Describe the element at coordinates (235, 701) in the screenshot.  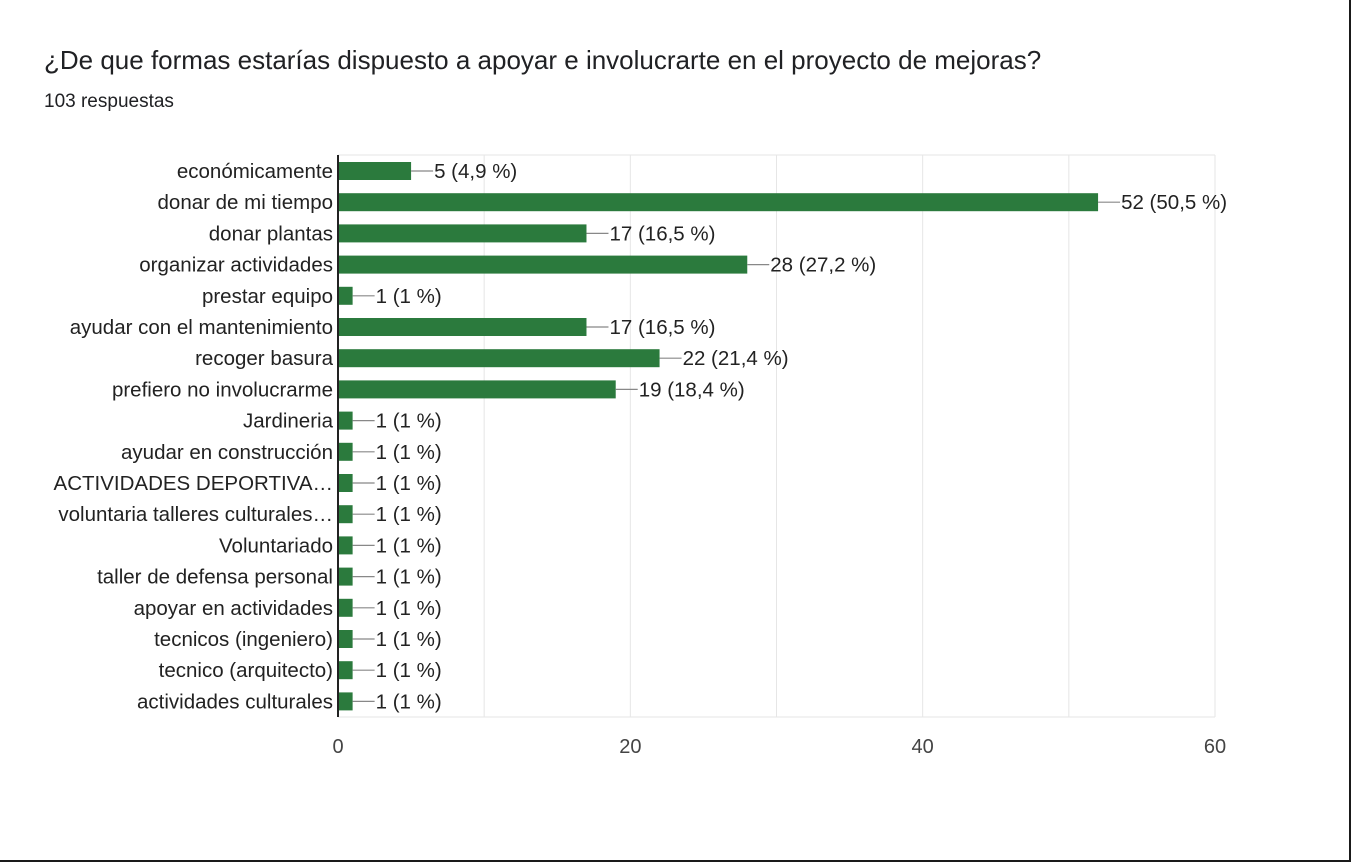
I see `category-label: actividades culturales` at that location.